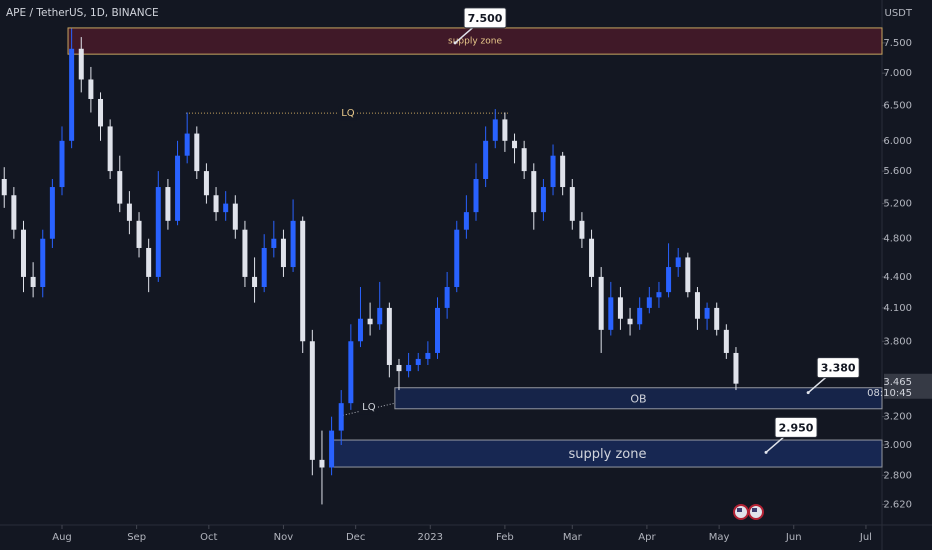 Image resolution: width=932 pixels, height=550 pixels. I want to click on chart-title: APE / TetherUS, 1D, BINANCE, so click(82, 13).